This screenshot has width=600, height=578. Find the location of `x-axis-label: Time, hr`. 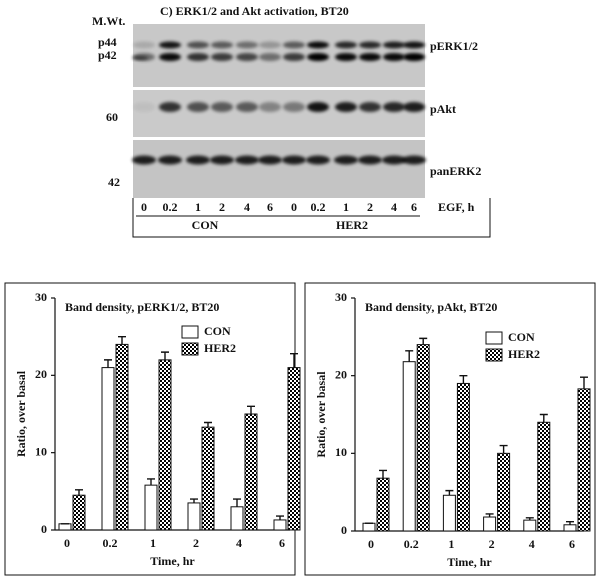

x-axis-label: Time, hr is located at coordinates (469, 562).